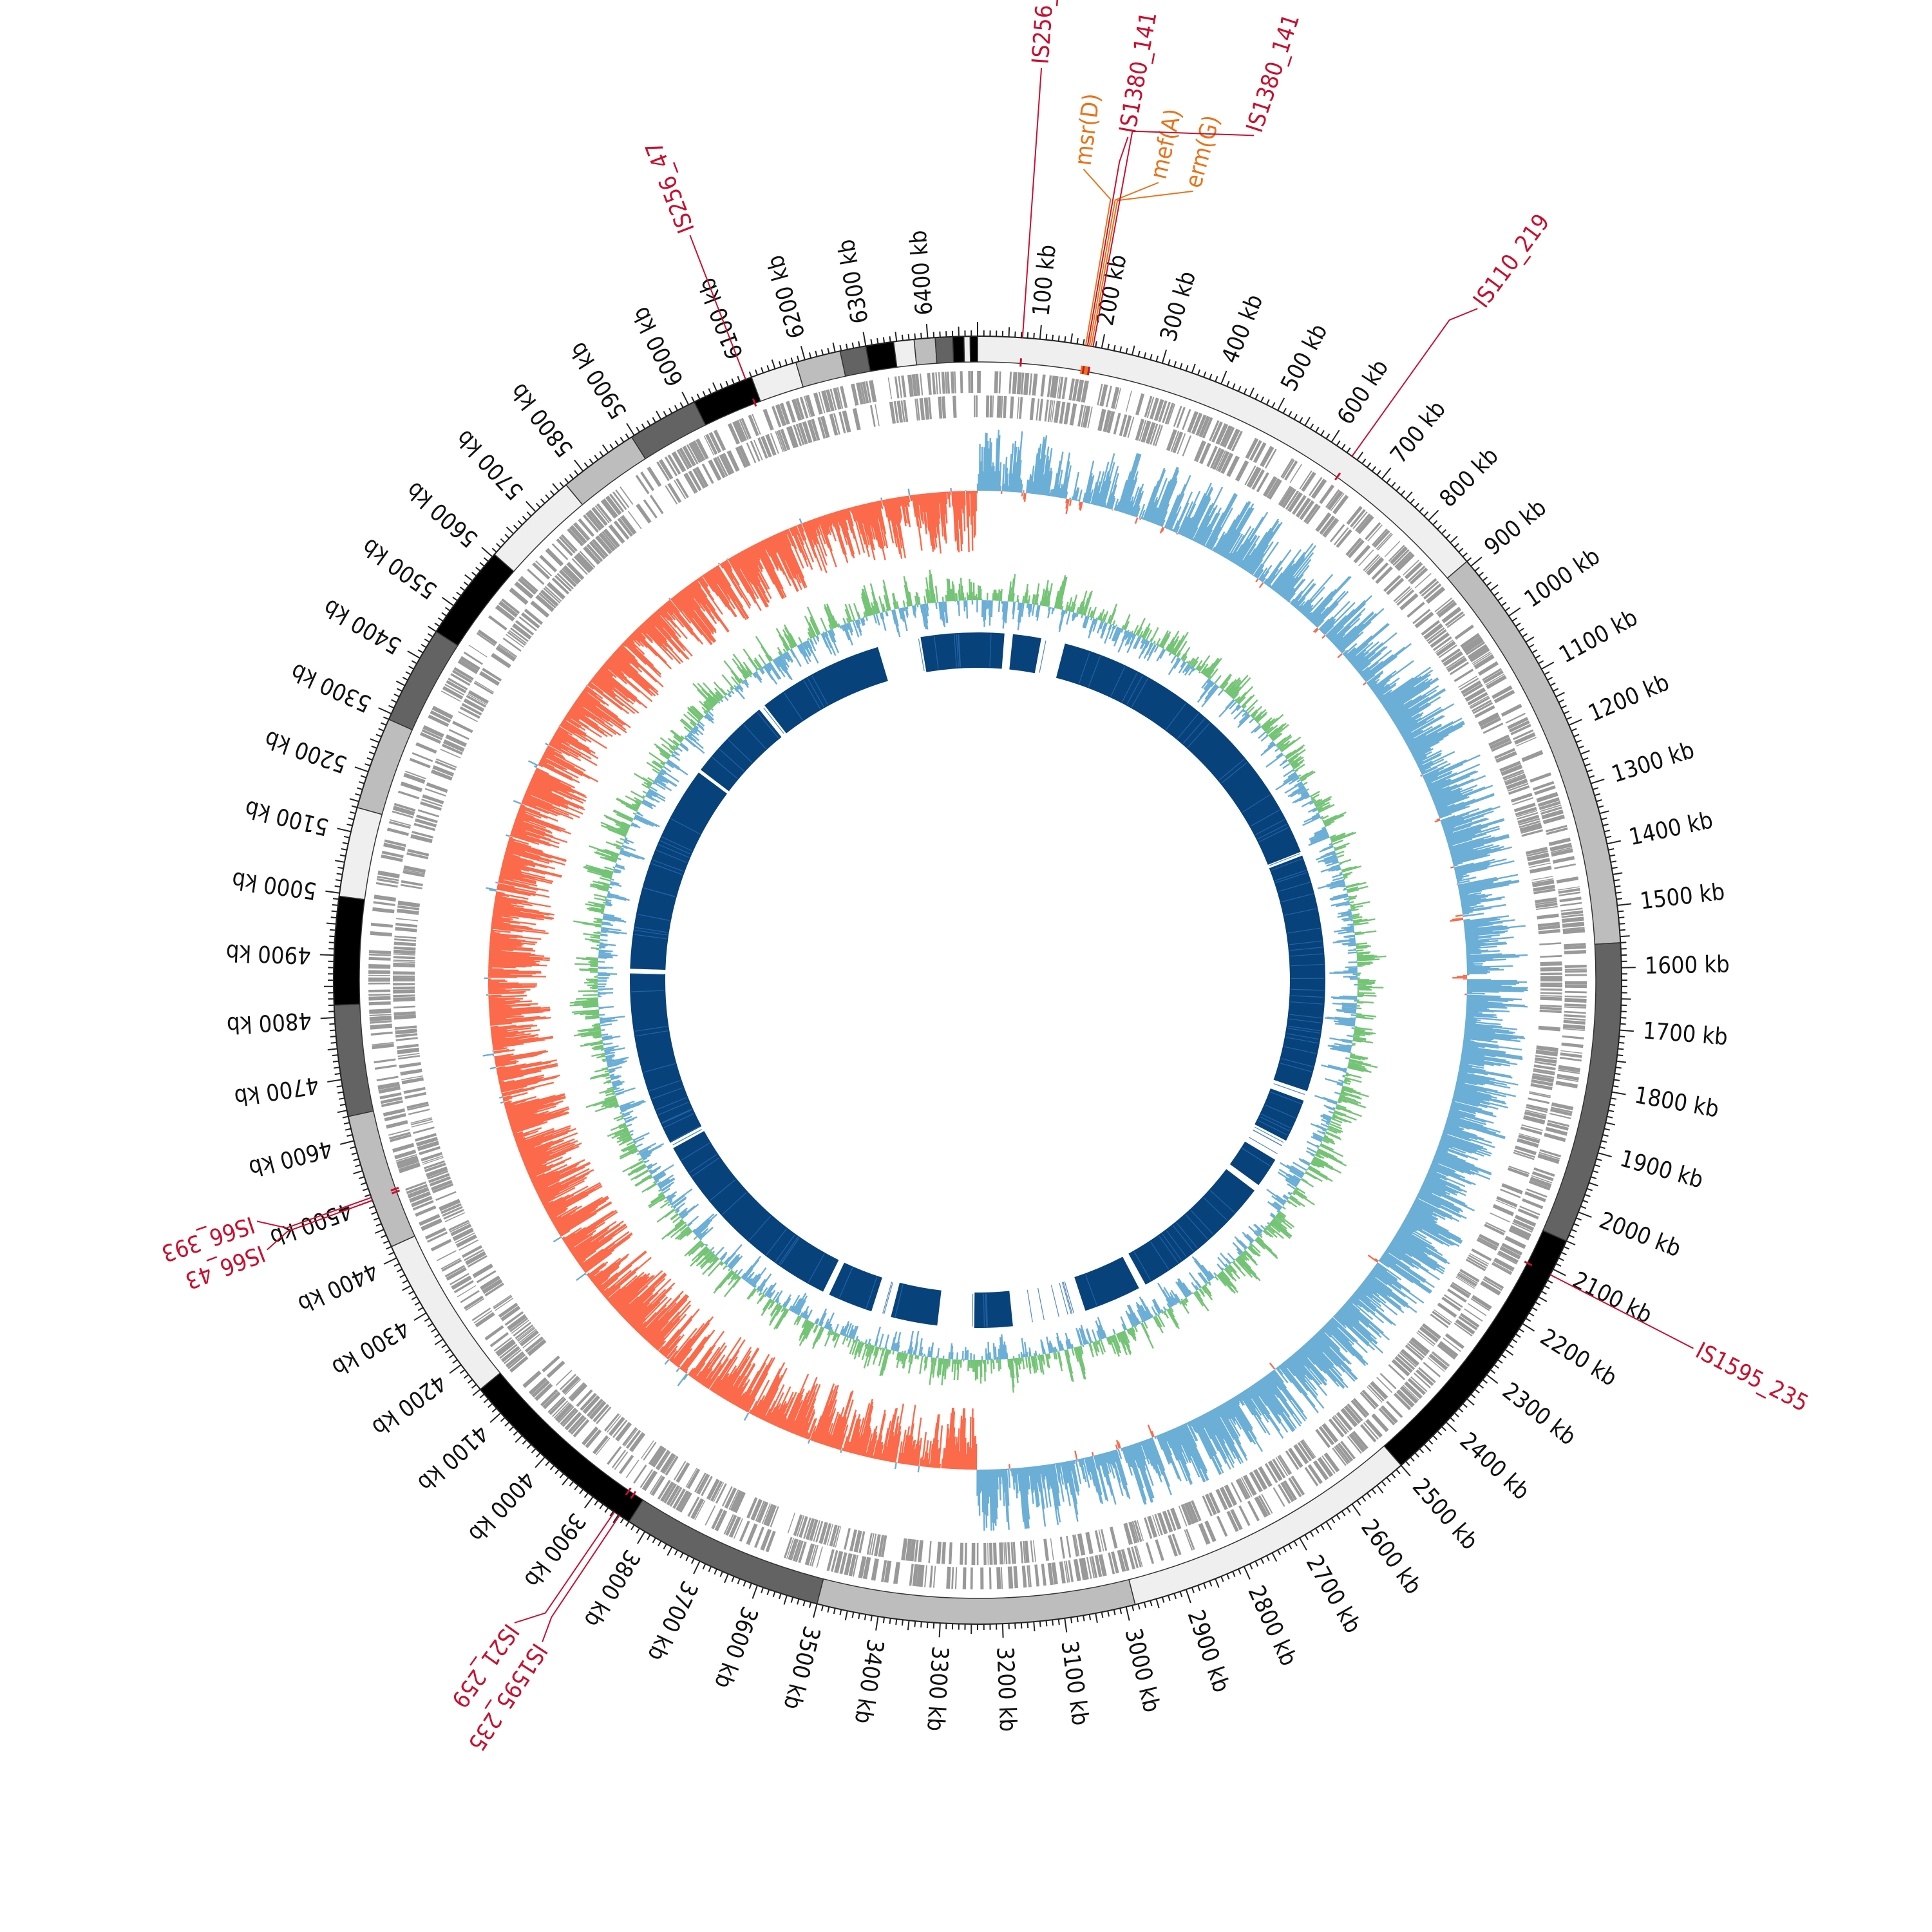 The image size is (1932, 1932). Describe the element at coordinates (1629, 698) in the screenshot. I see `scale-label: 1200 kb` at that location.